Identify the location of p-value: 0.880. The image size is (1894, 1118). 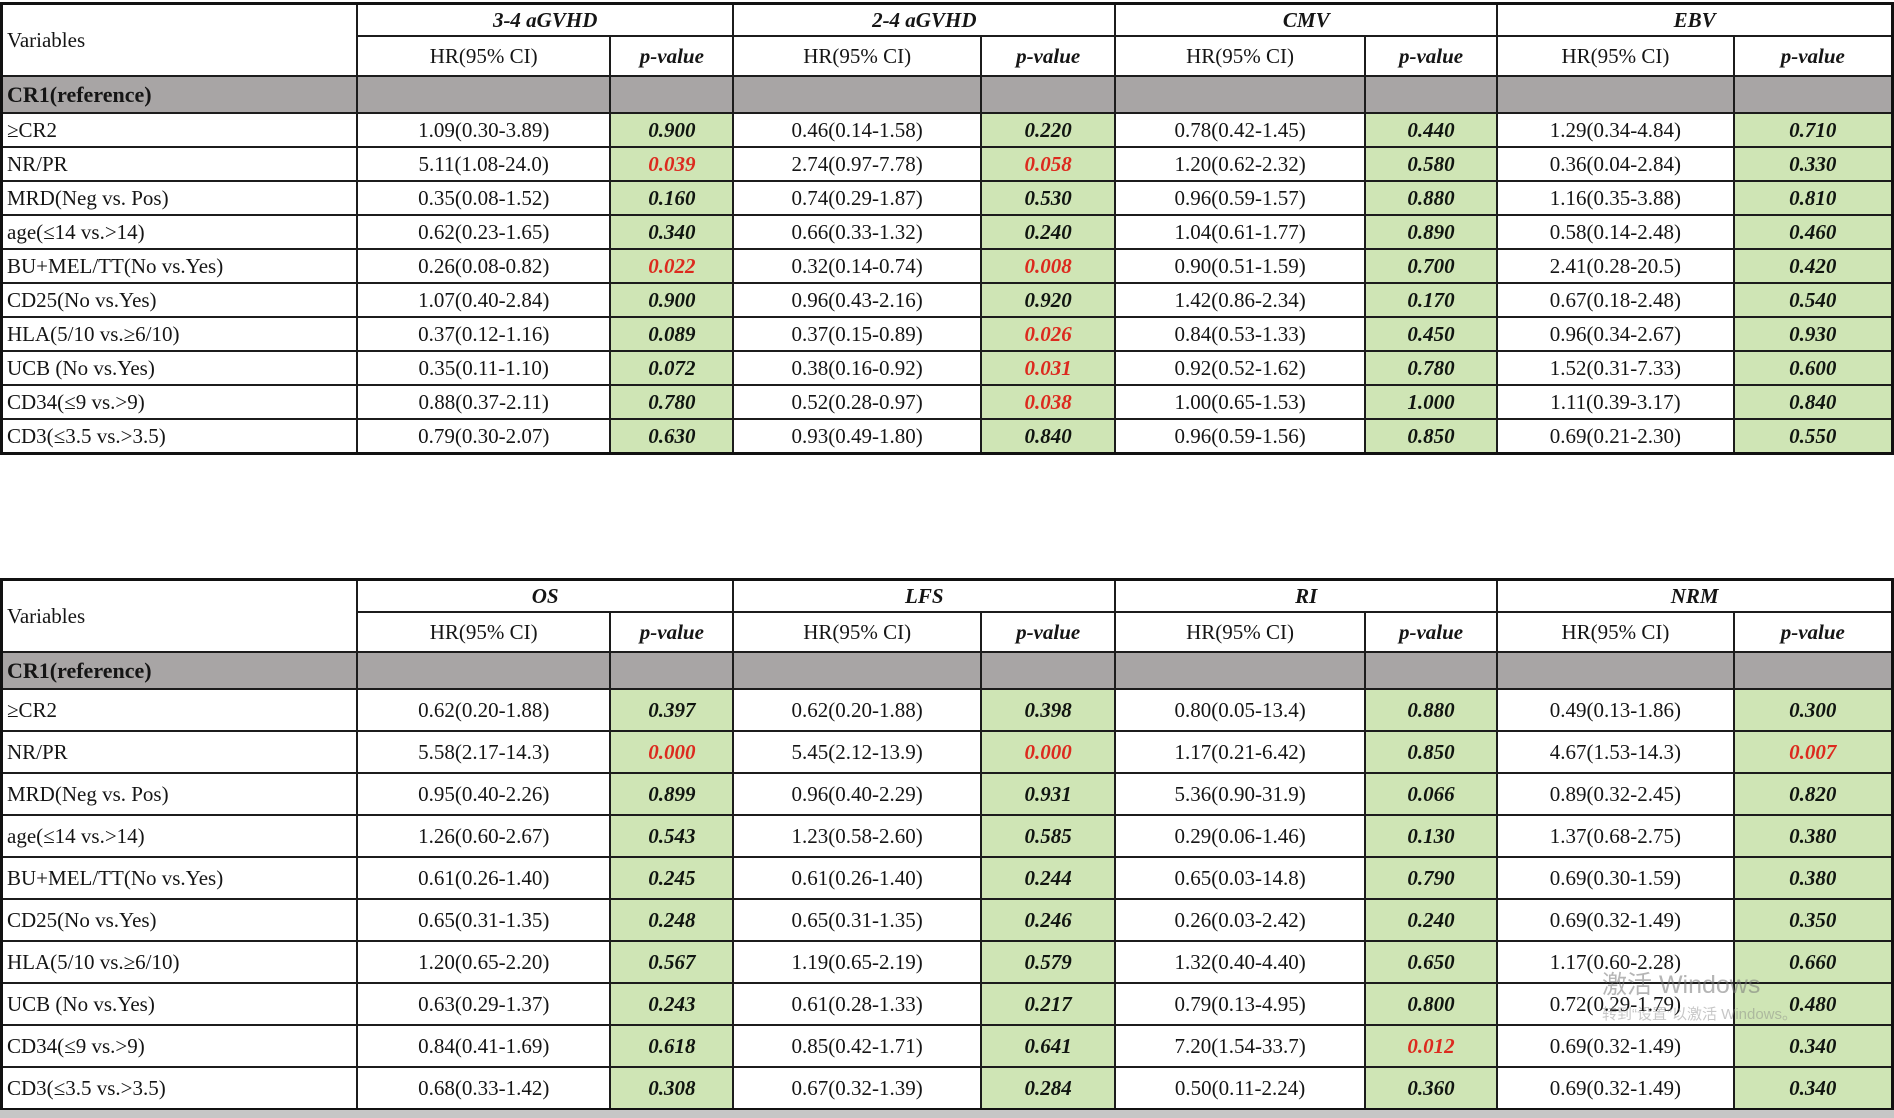
(1431, 198).